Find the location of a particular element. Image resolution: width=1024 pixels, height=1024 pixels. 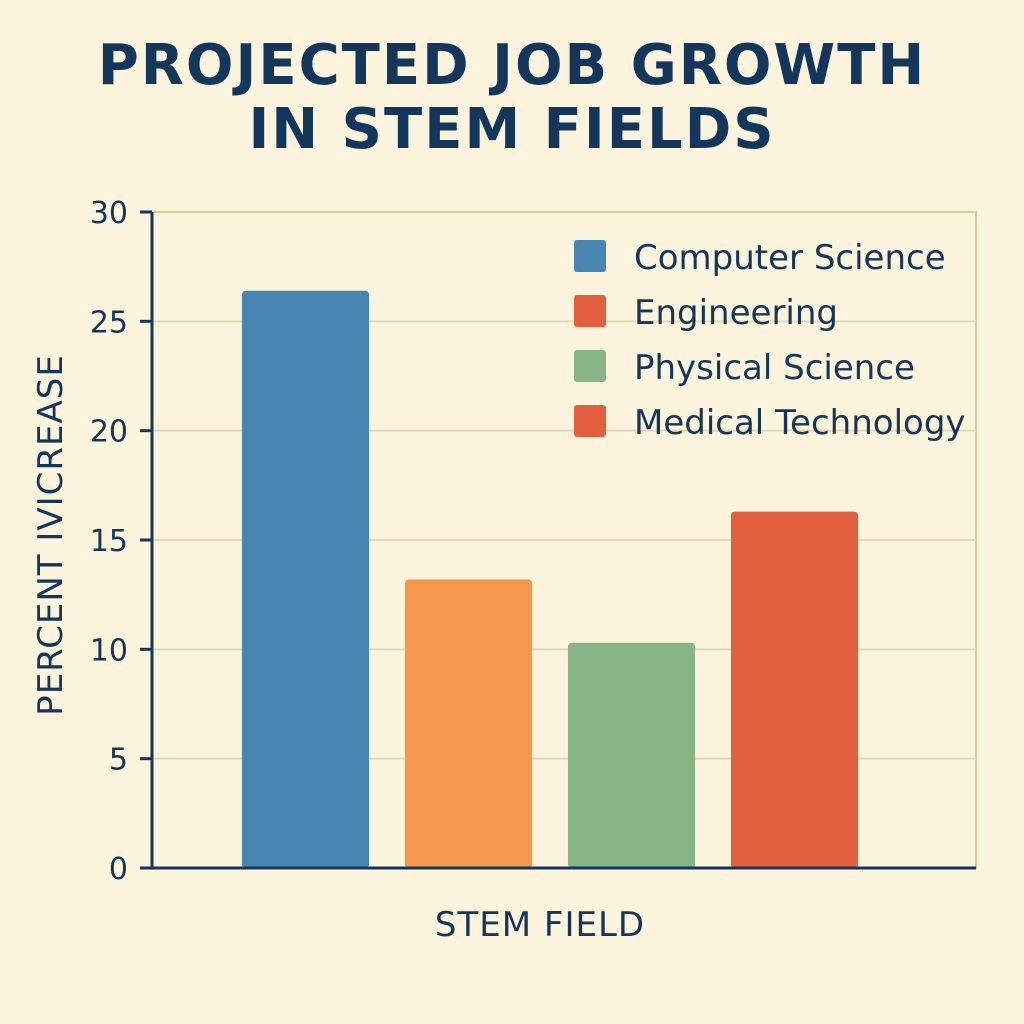

legend-label: Engineering is located at coordinates (736, 313).